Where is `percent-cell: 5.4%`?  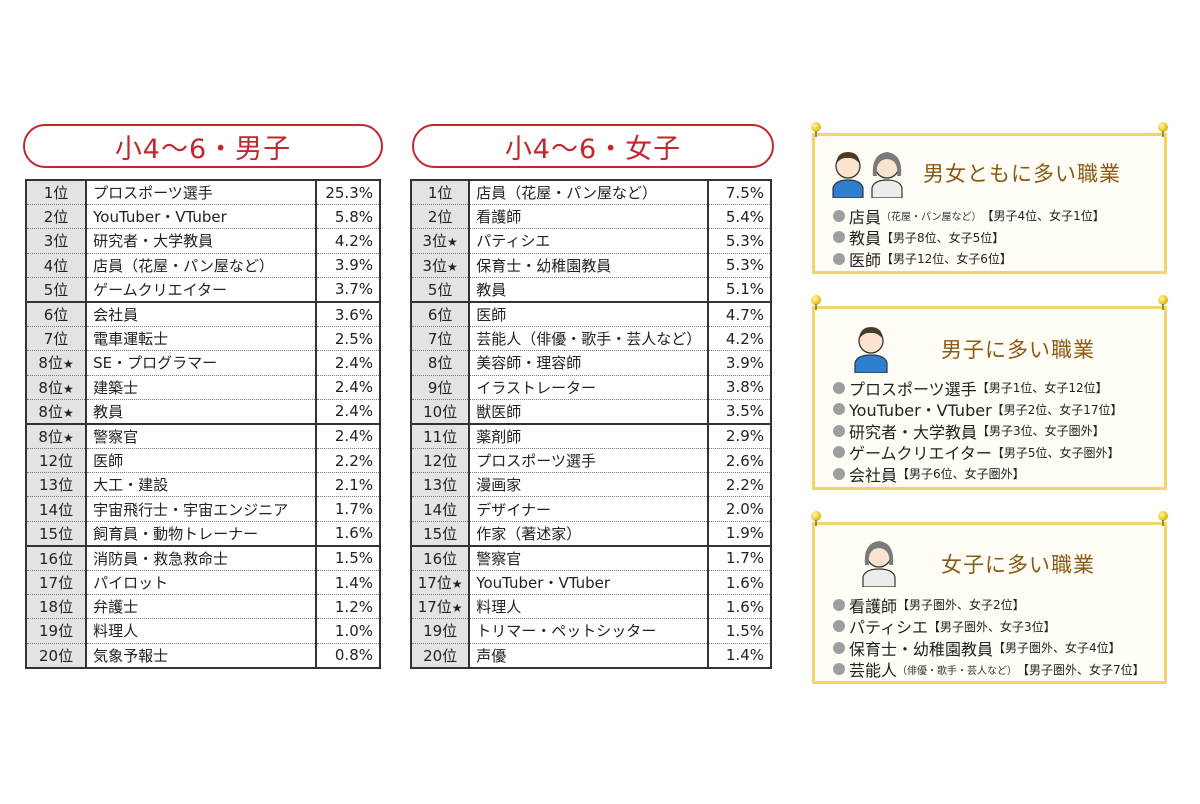
percent-cell: 5.4% is located at coordinates (739, 217).